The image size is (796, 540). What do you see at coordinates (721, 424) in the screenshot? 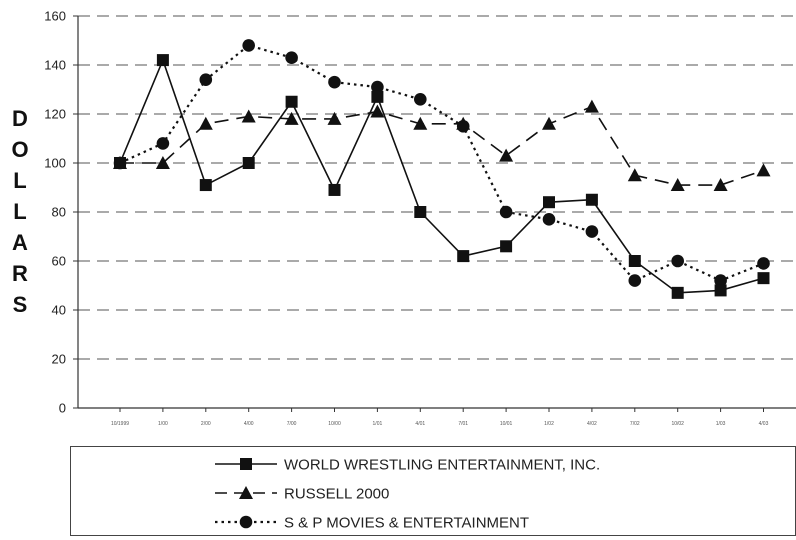
I see `x-tick-label: 1/03` at bounding box center [721, 424].